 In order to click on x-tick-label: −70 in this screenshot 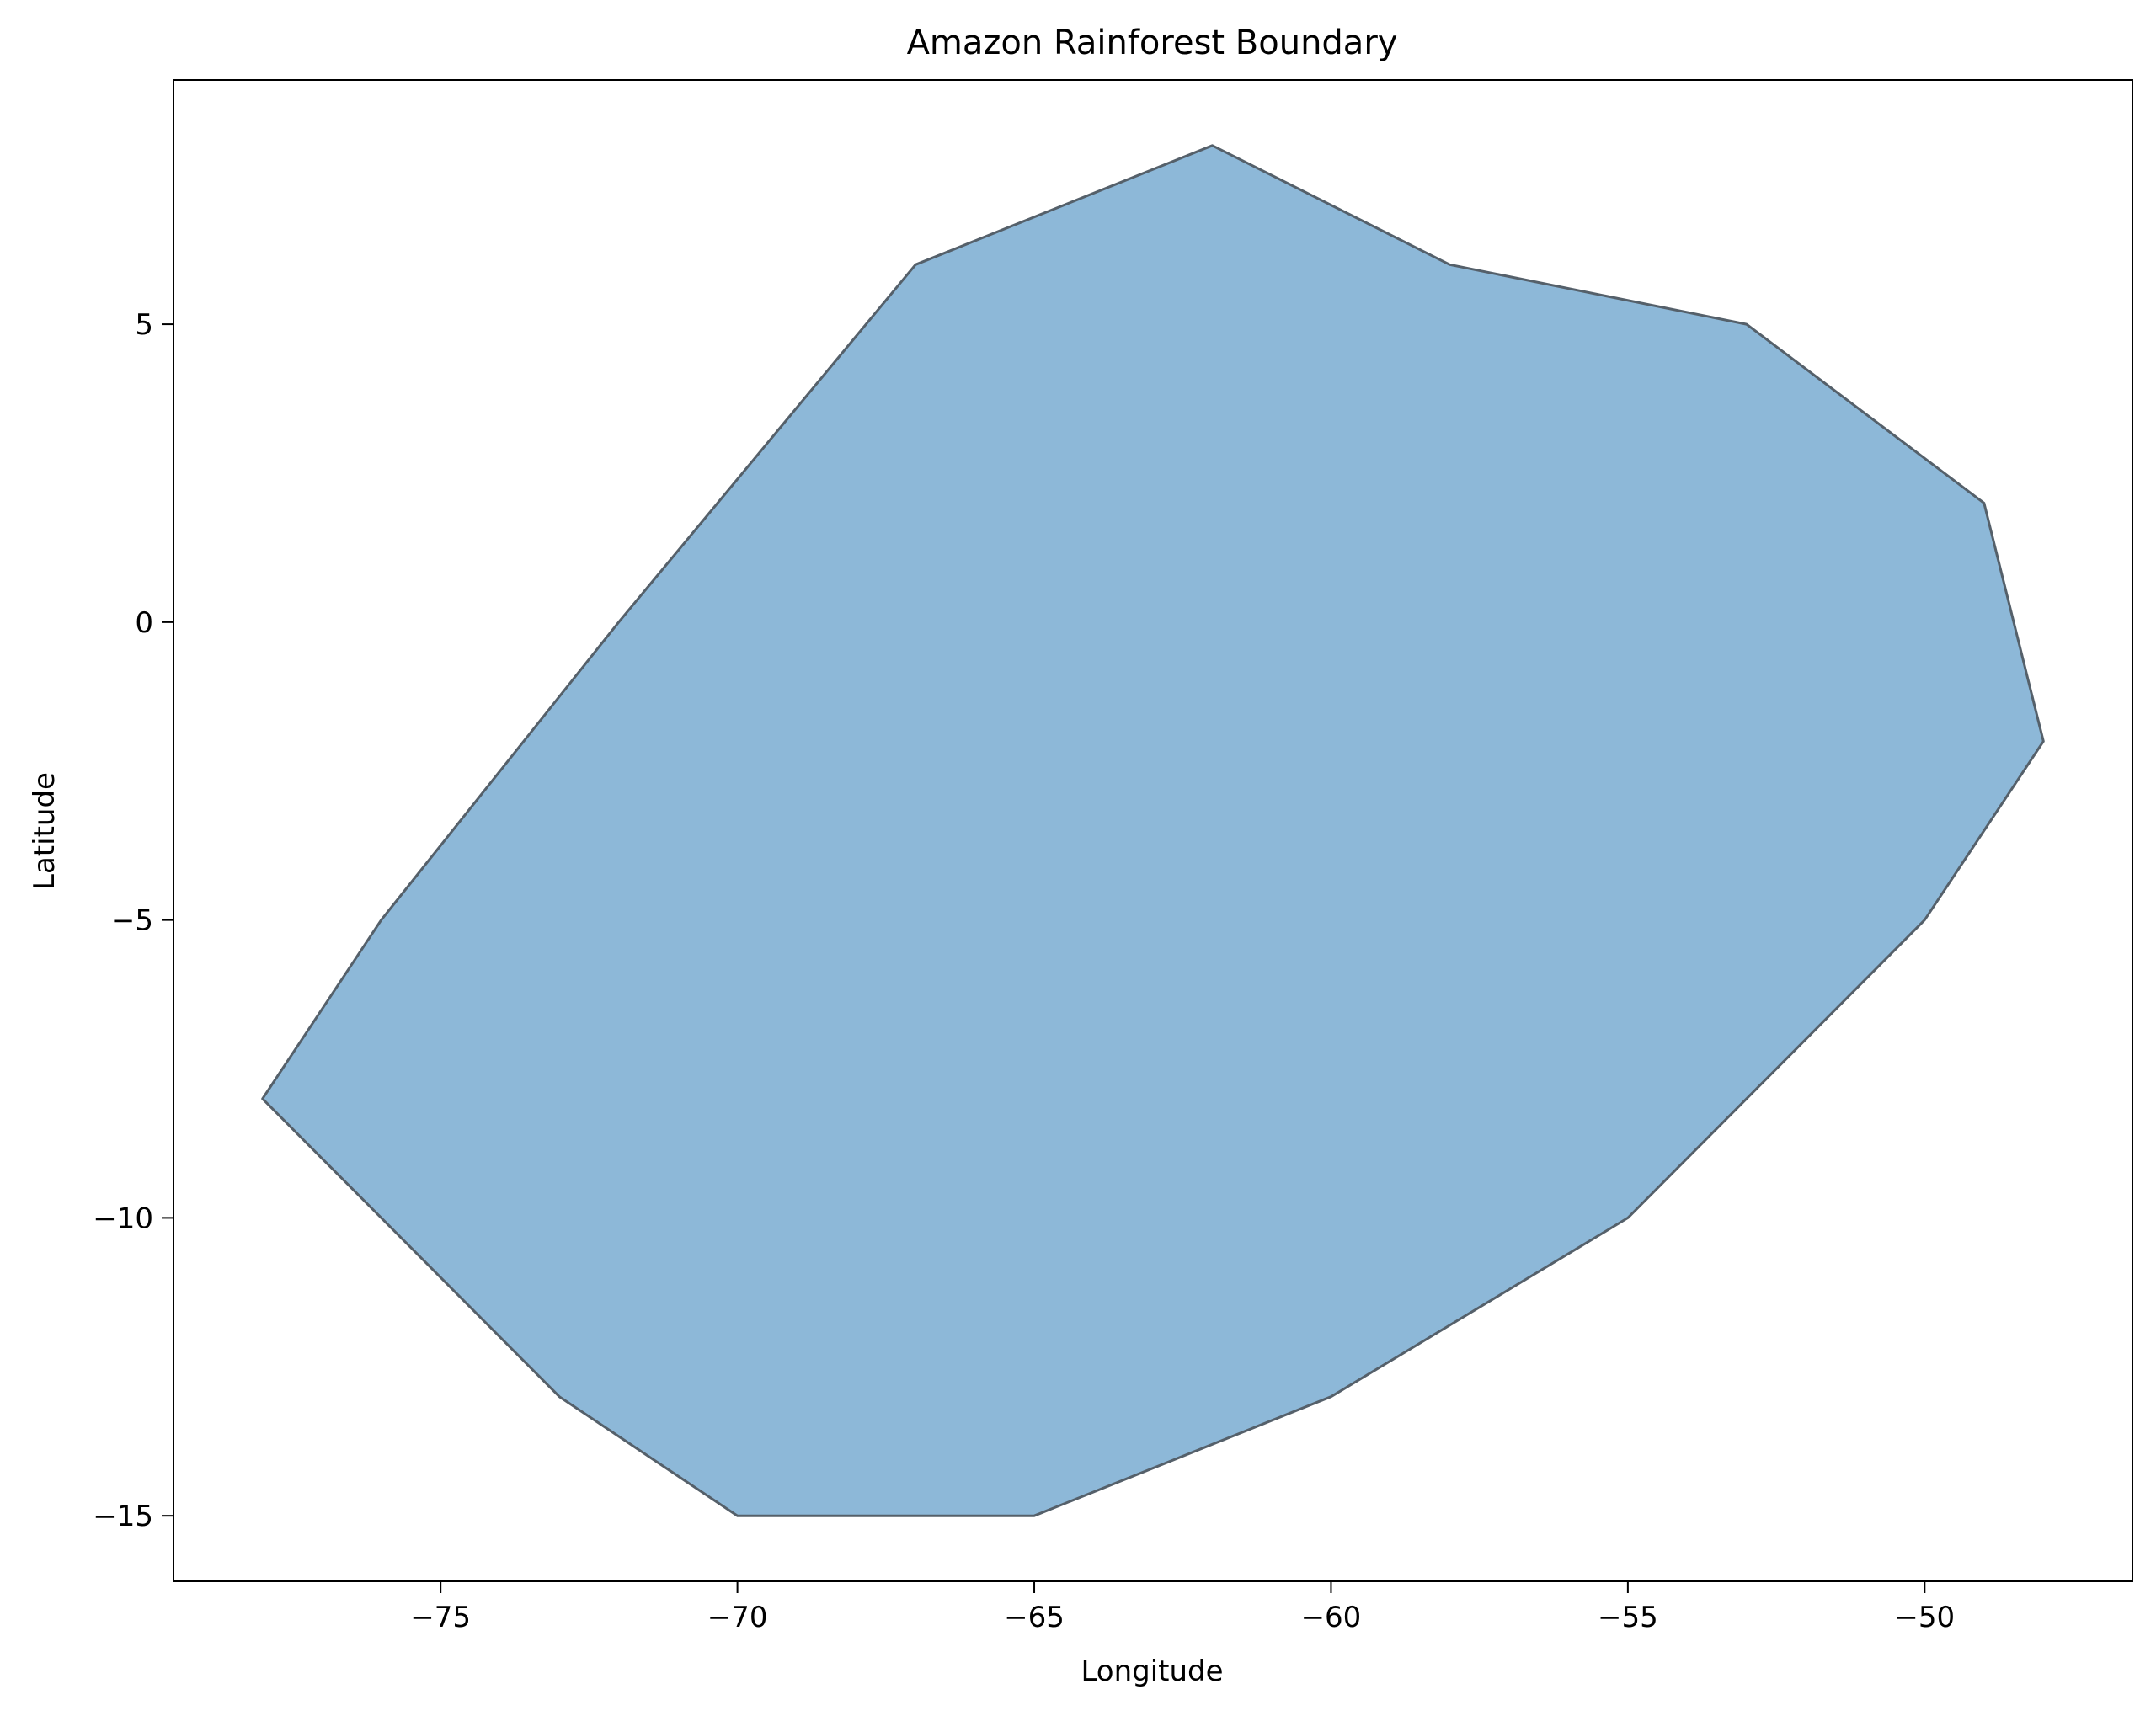, I will do `click(737, 1617)`.